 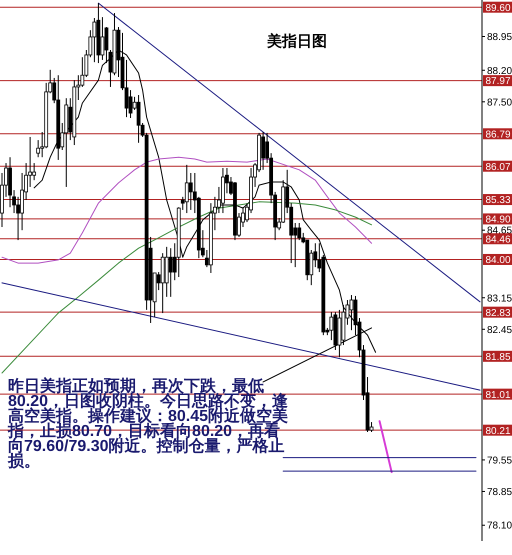 What do you see at coordinates (498, 220) in the screenshot?
I see `ref-line-label: 84.90` at bounding box center [498, 220].